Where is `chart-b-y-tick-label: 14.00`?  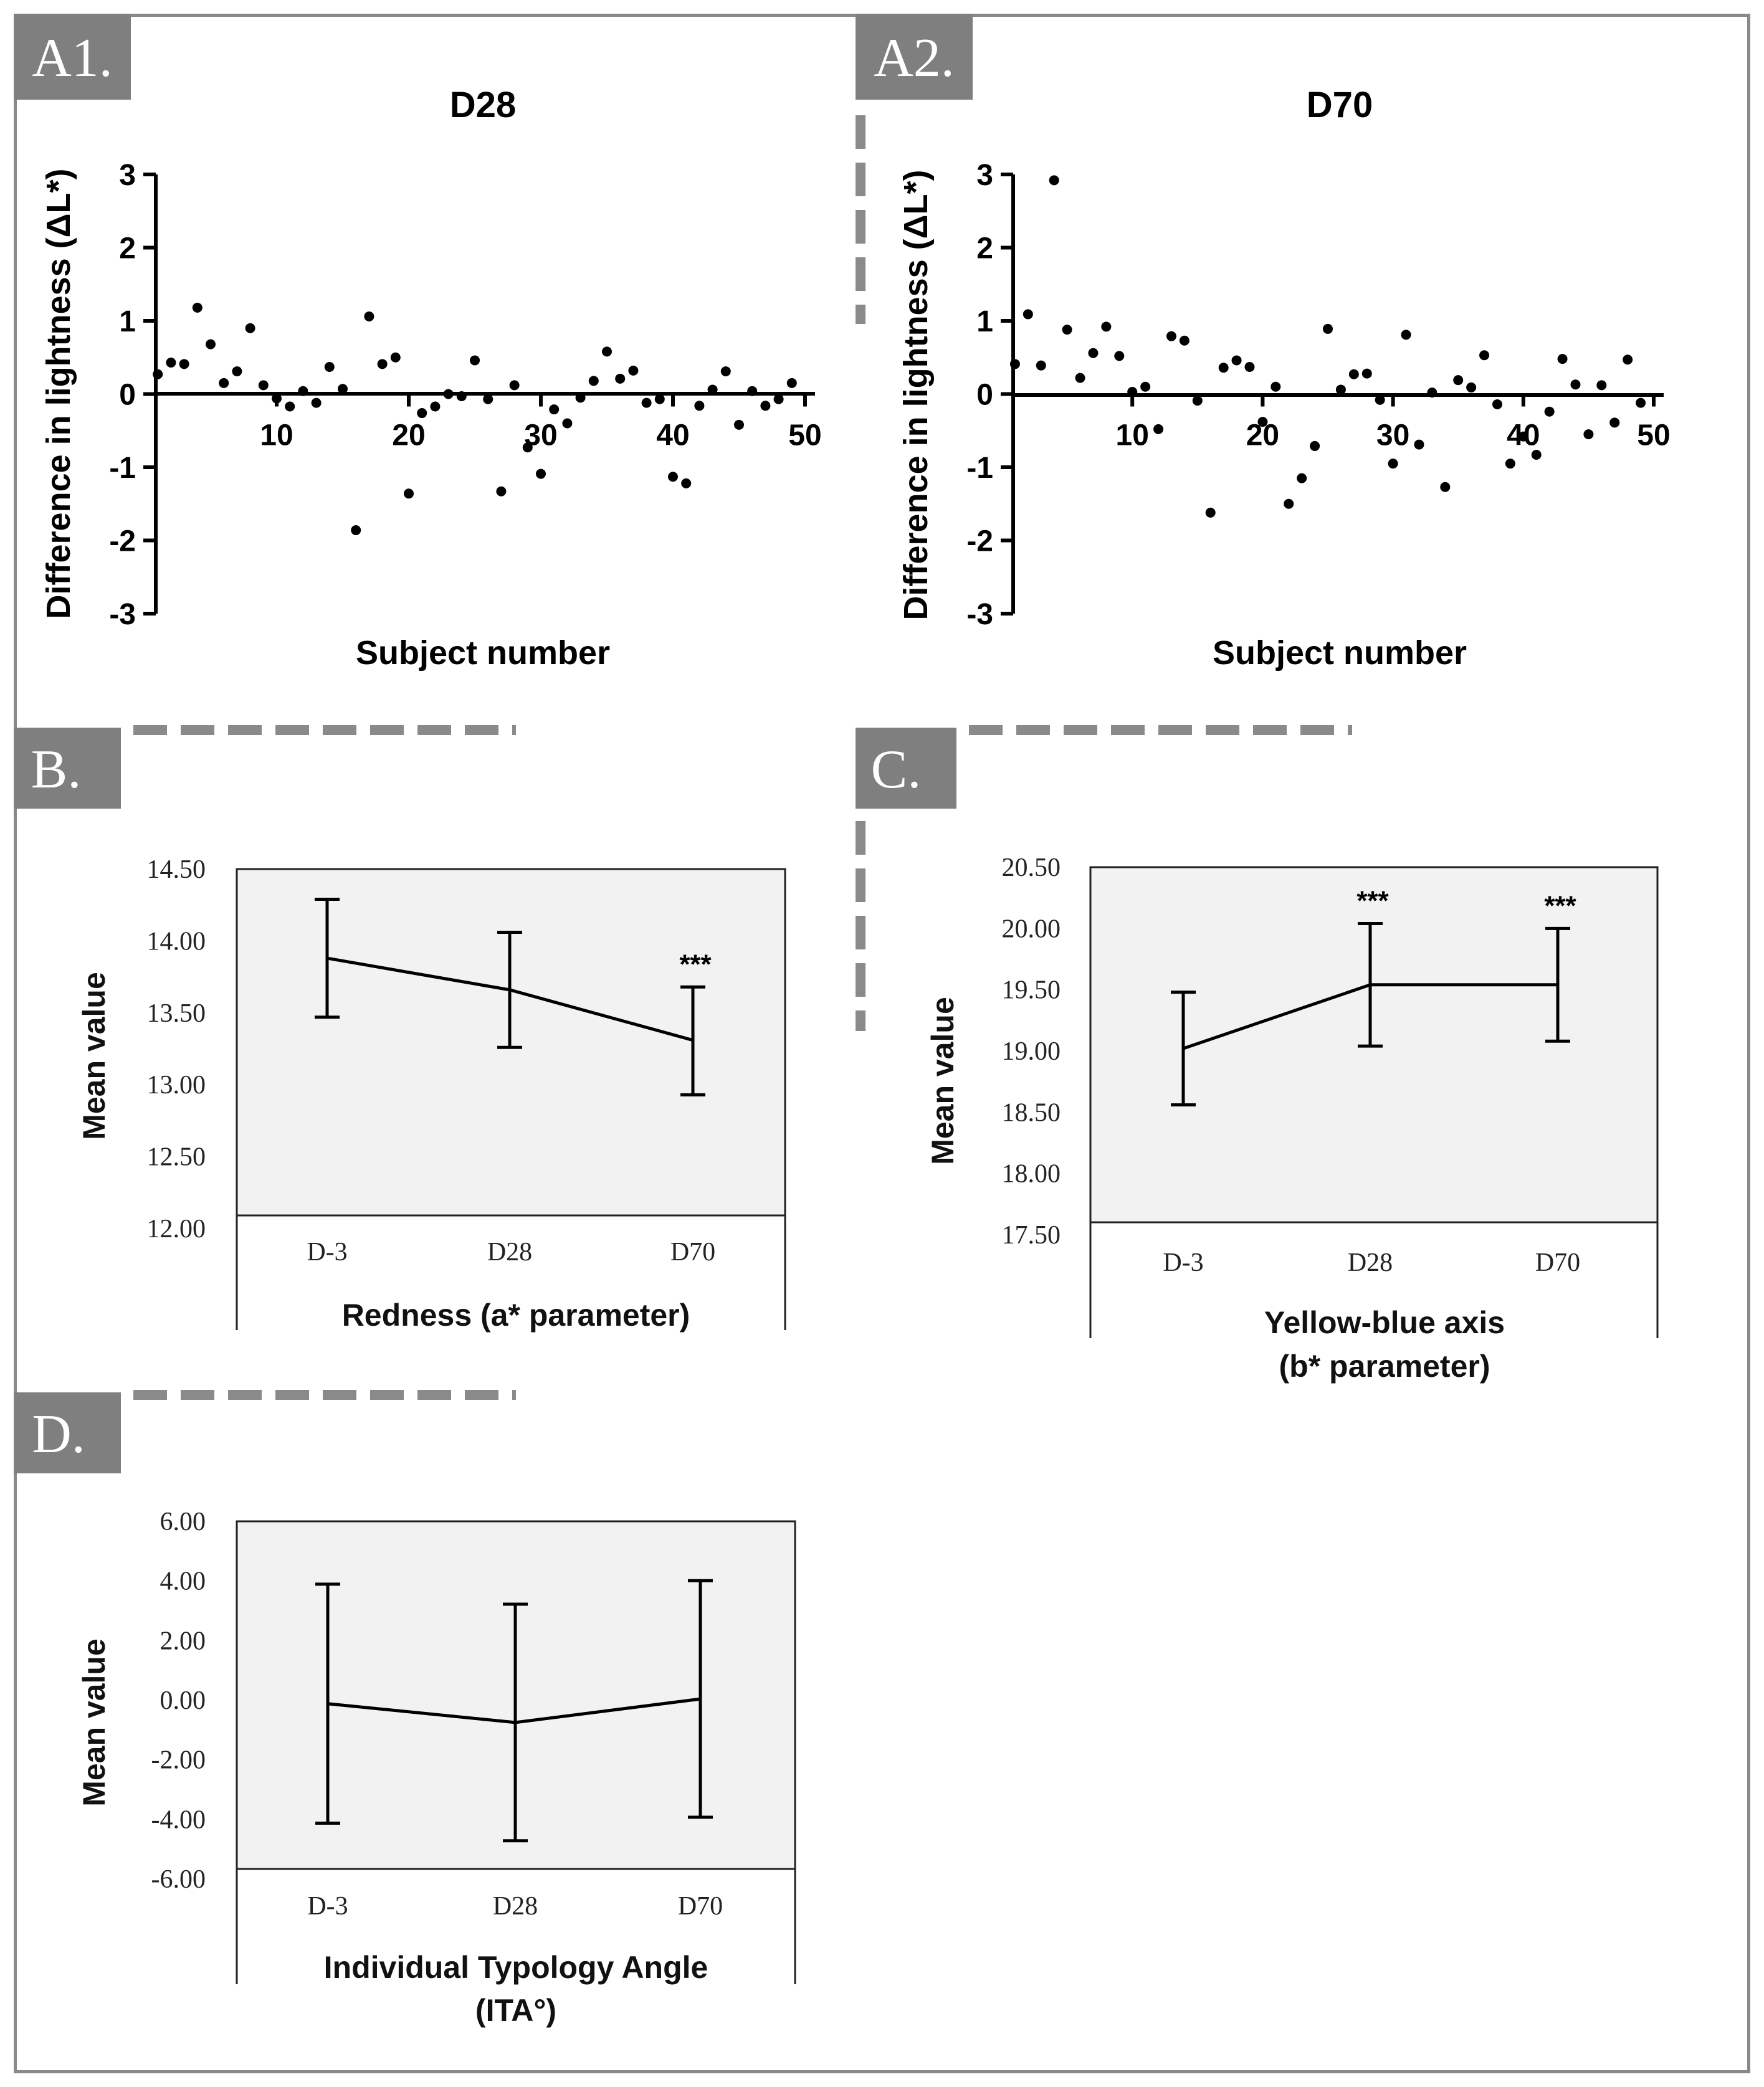
chart-b-y-tick-label: 14.00 is located at coordinates (176, 941).